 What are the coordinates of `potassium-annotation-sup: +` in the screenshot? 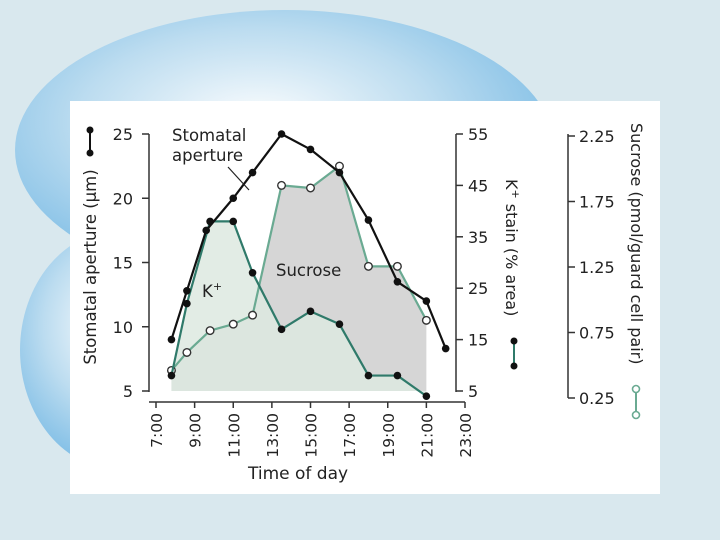 It's located at (217, 286).